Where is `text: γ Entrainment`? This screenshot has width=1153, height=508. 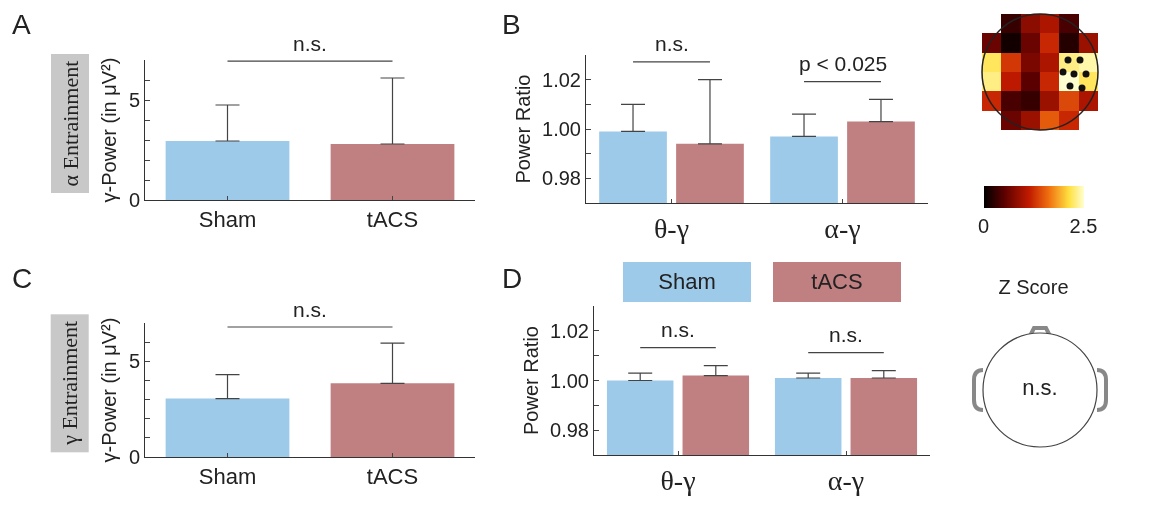
text: γ Entrainment is located at coordinates (70, 383).